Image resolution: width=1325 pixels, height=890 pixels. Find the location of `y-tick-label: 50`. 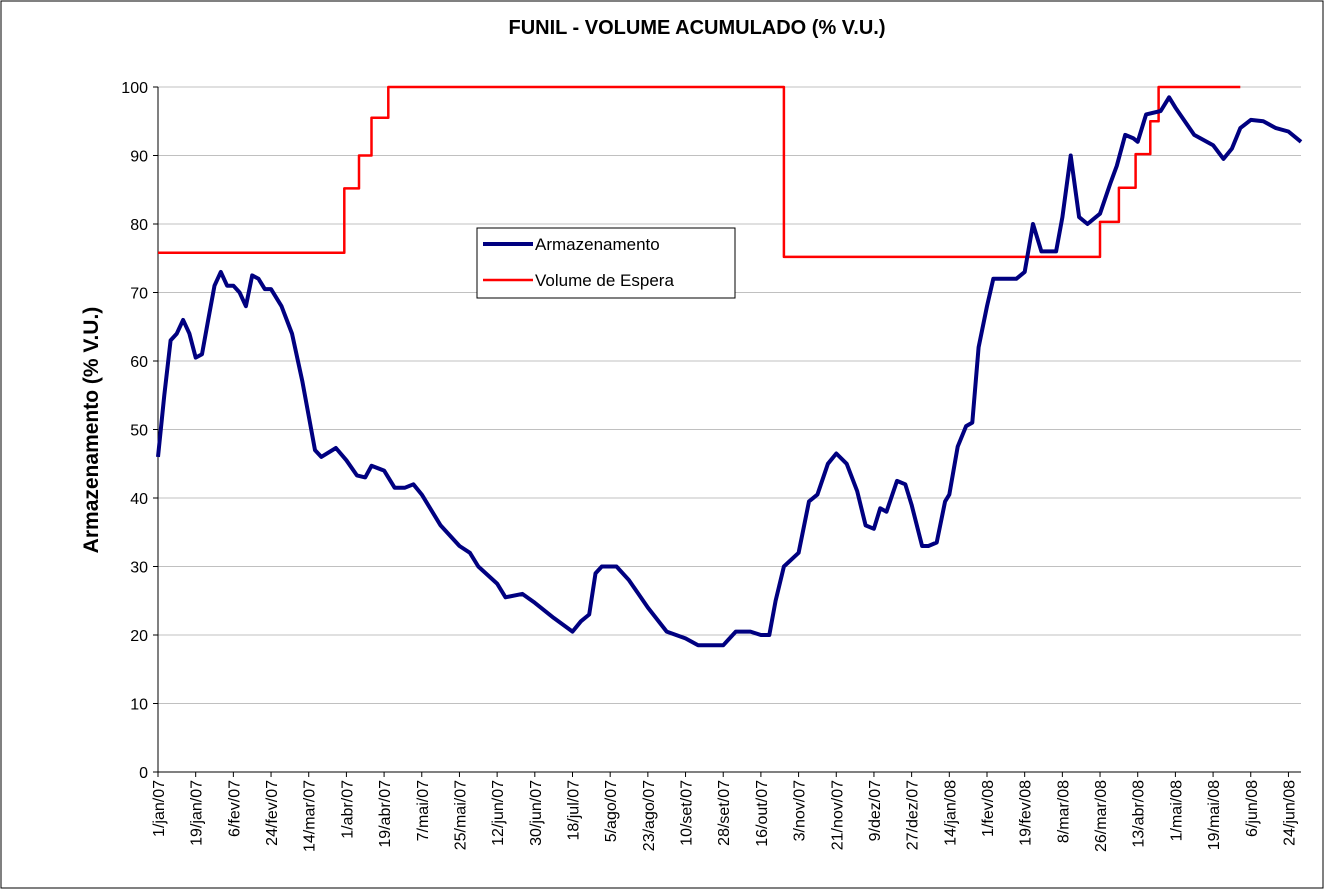

y-tick-label: 50 is located at coordinates (139, 431).